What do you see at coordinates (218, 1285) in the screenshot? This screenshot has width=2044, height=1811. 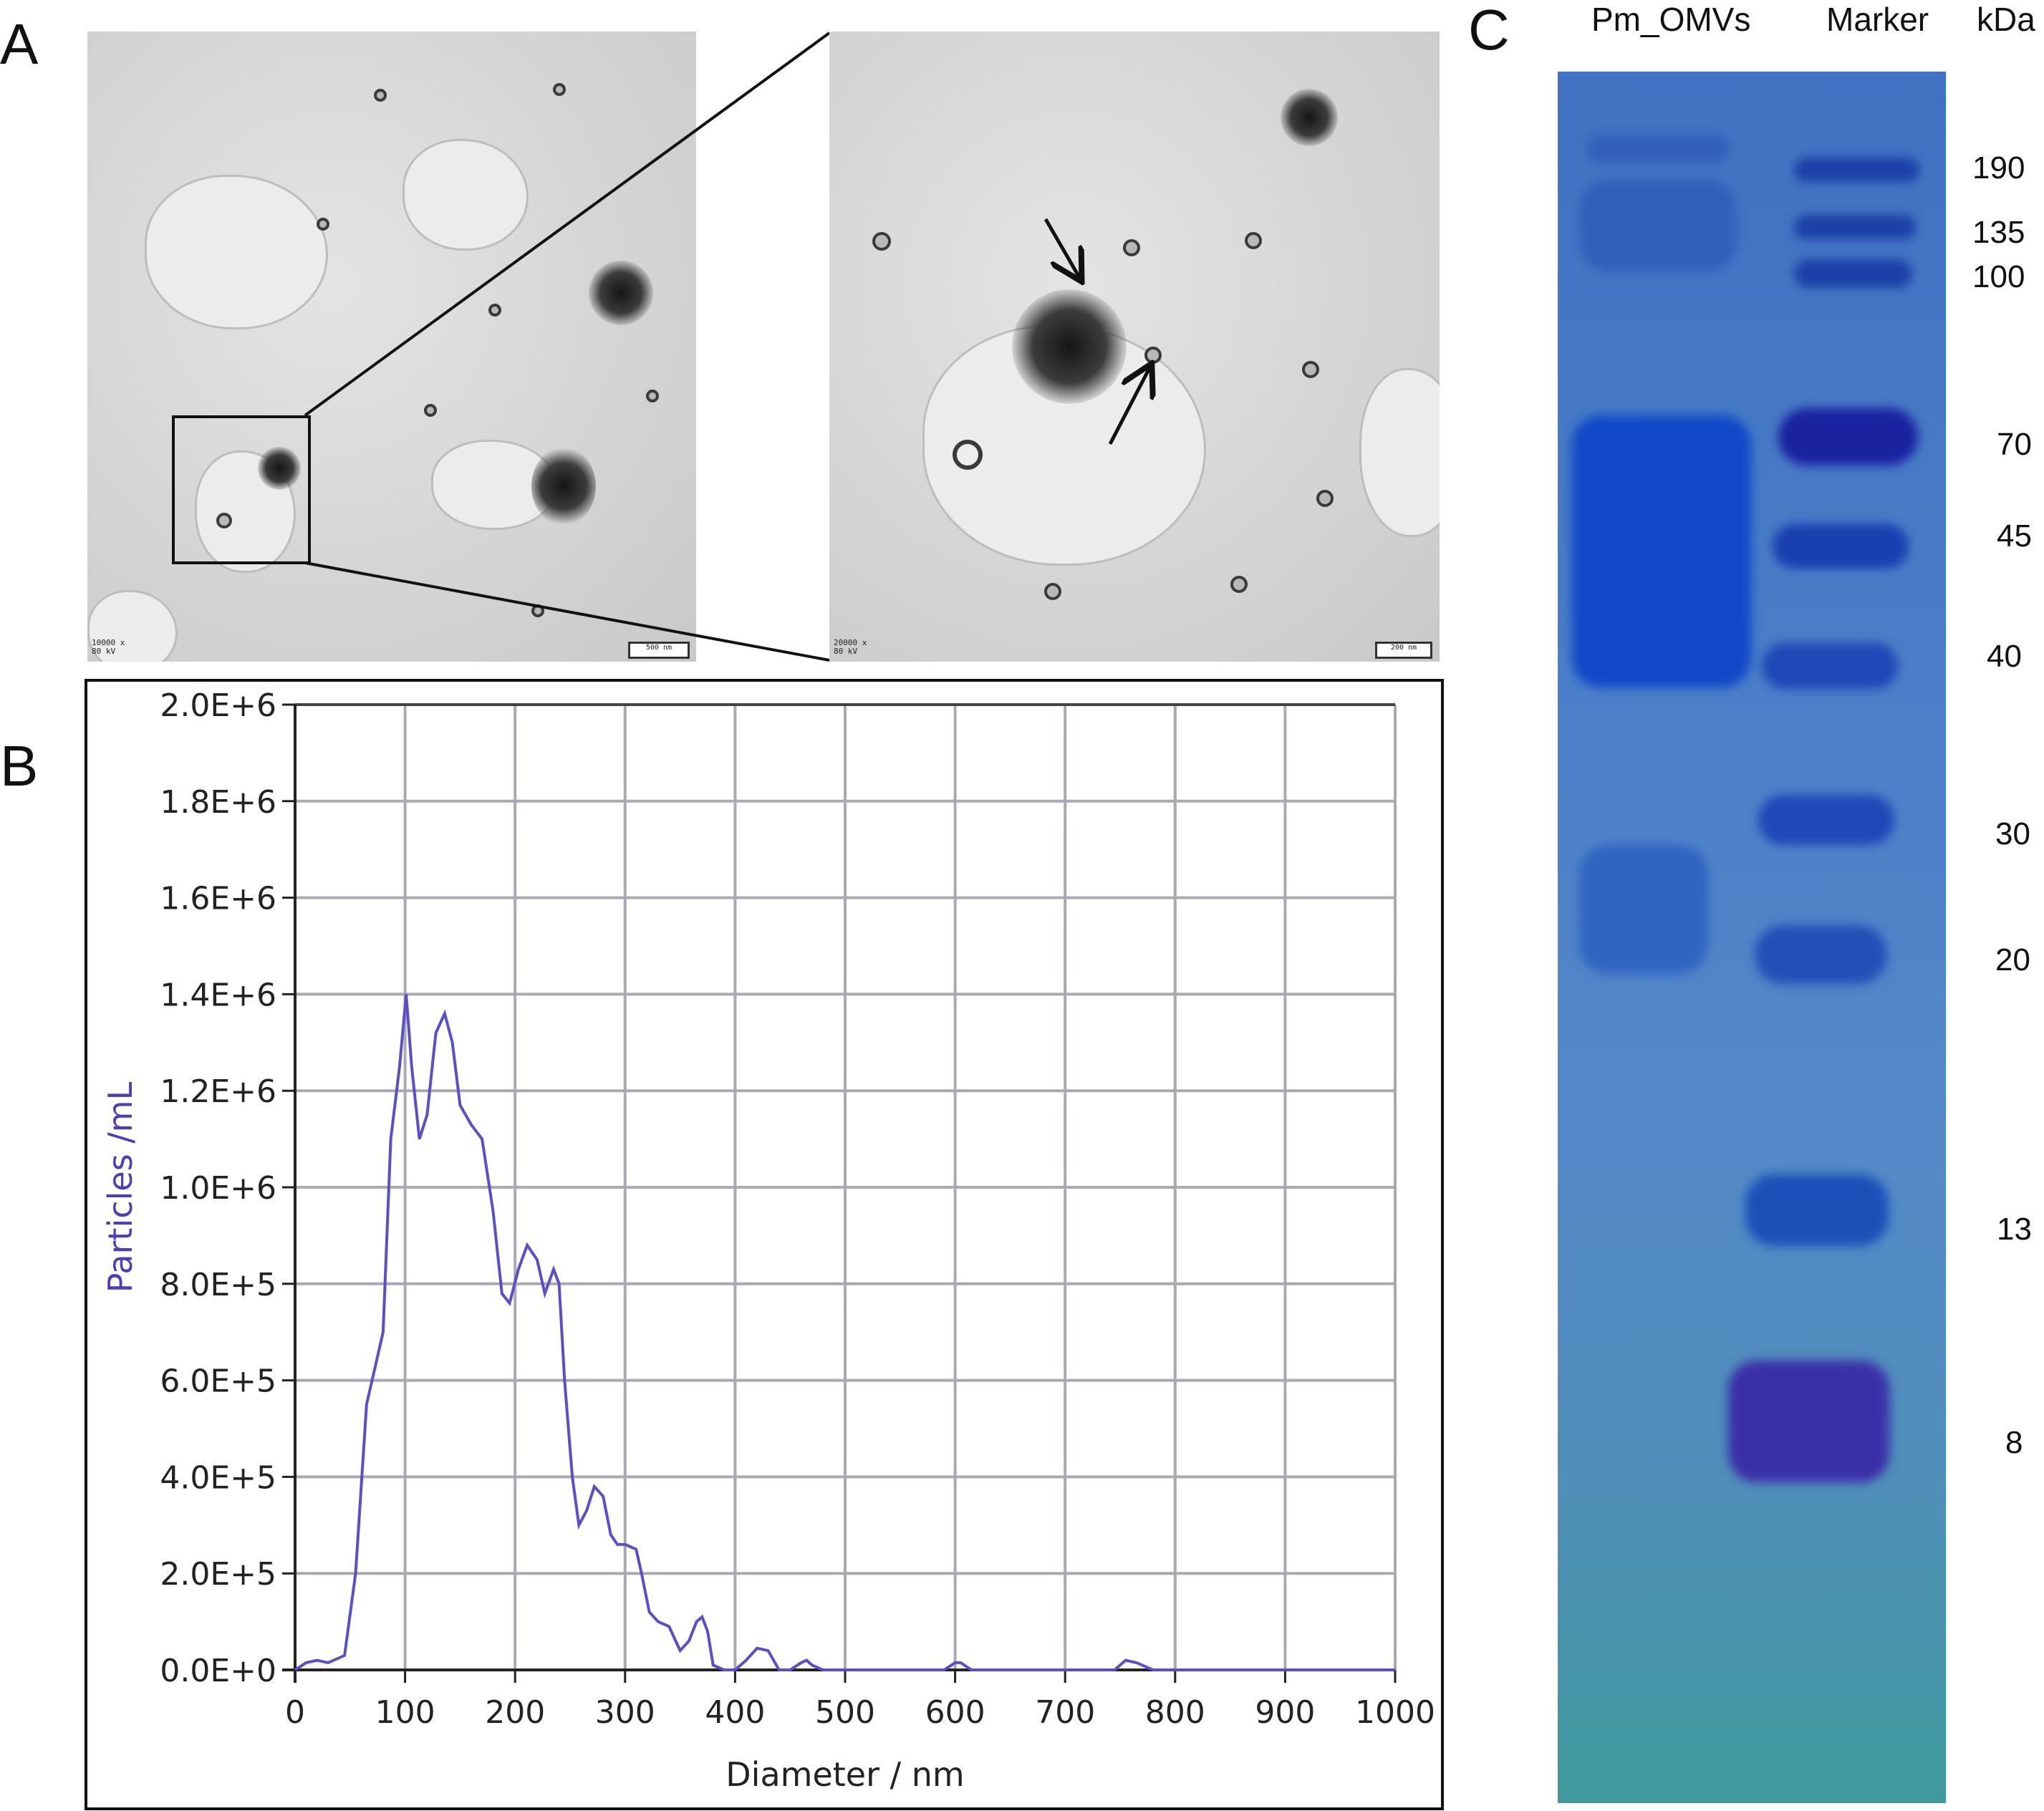 I see `y-tick-label: 8.0E+5` at bounding box center [218, 1285].